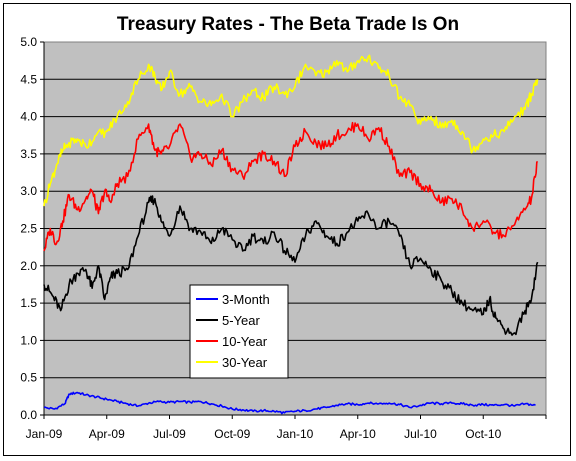  I want to click on y-tick-label: 5.0, so click(28, 42).